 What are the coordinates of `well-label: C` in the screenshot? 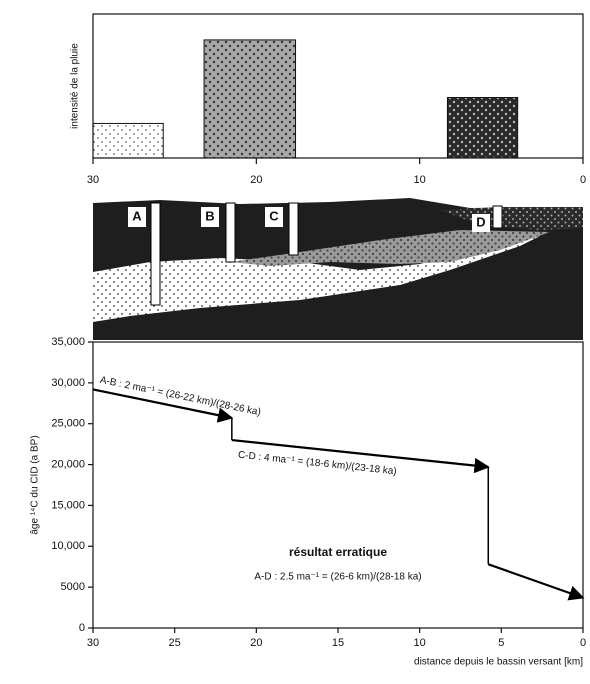 It's located at (274, 215).